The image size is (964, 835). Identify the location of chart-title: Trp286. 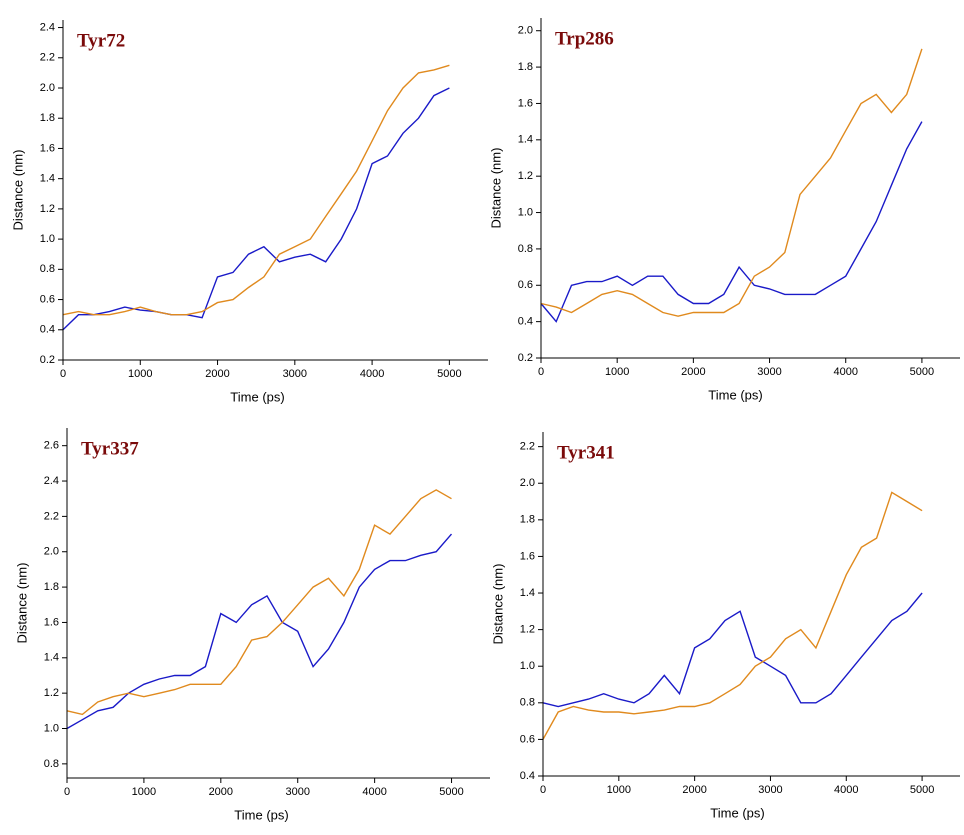
(584, 38).